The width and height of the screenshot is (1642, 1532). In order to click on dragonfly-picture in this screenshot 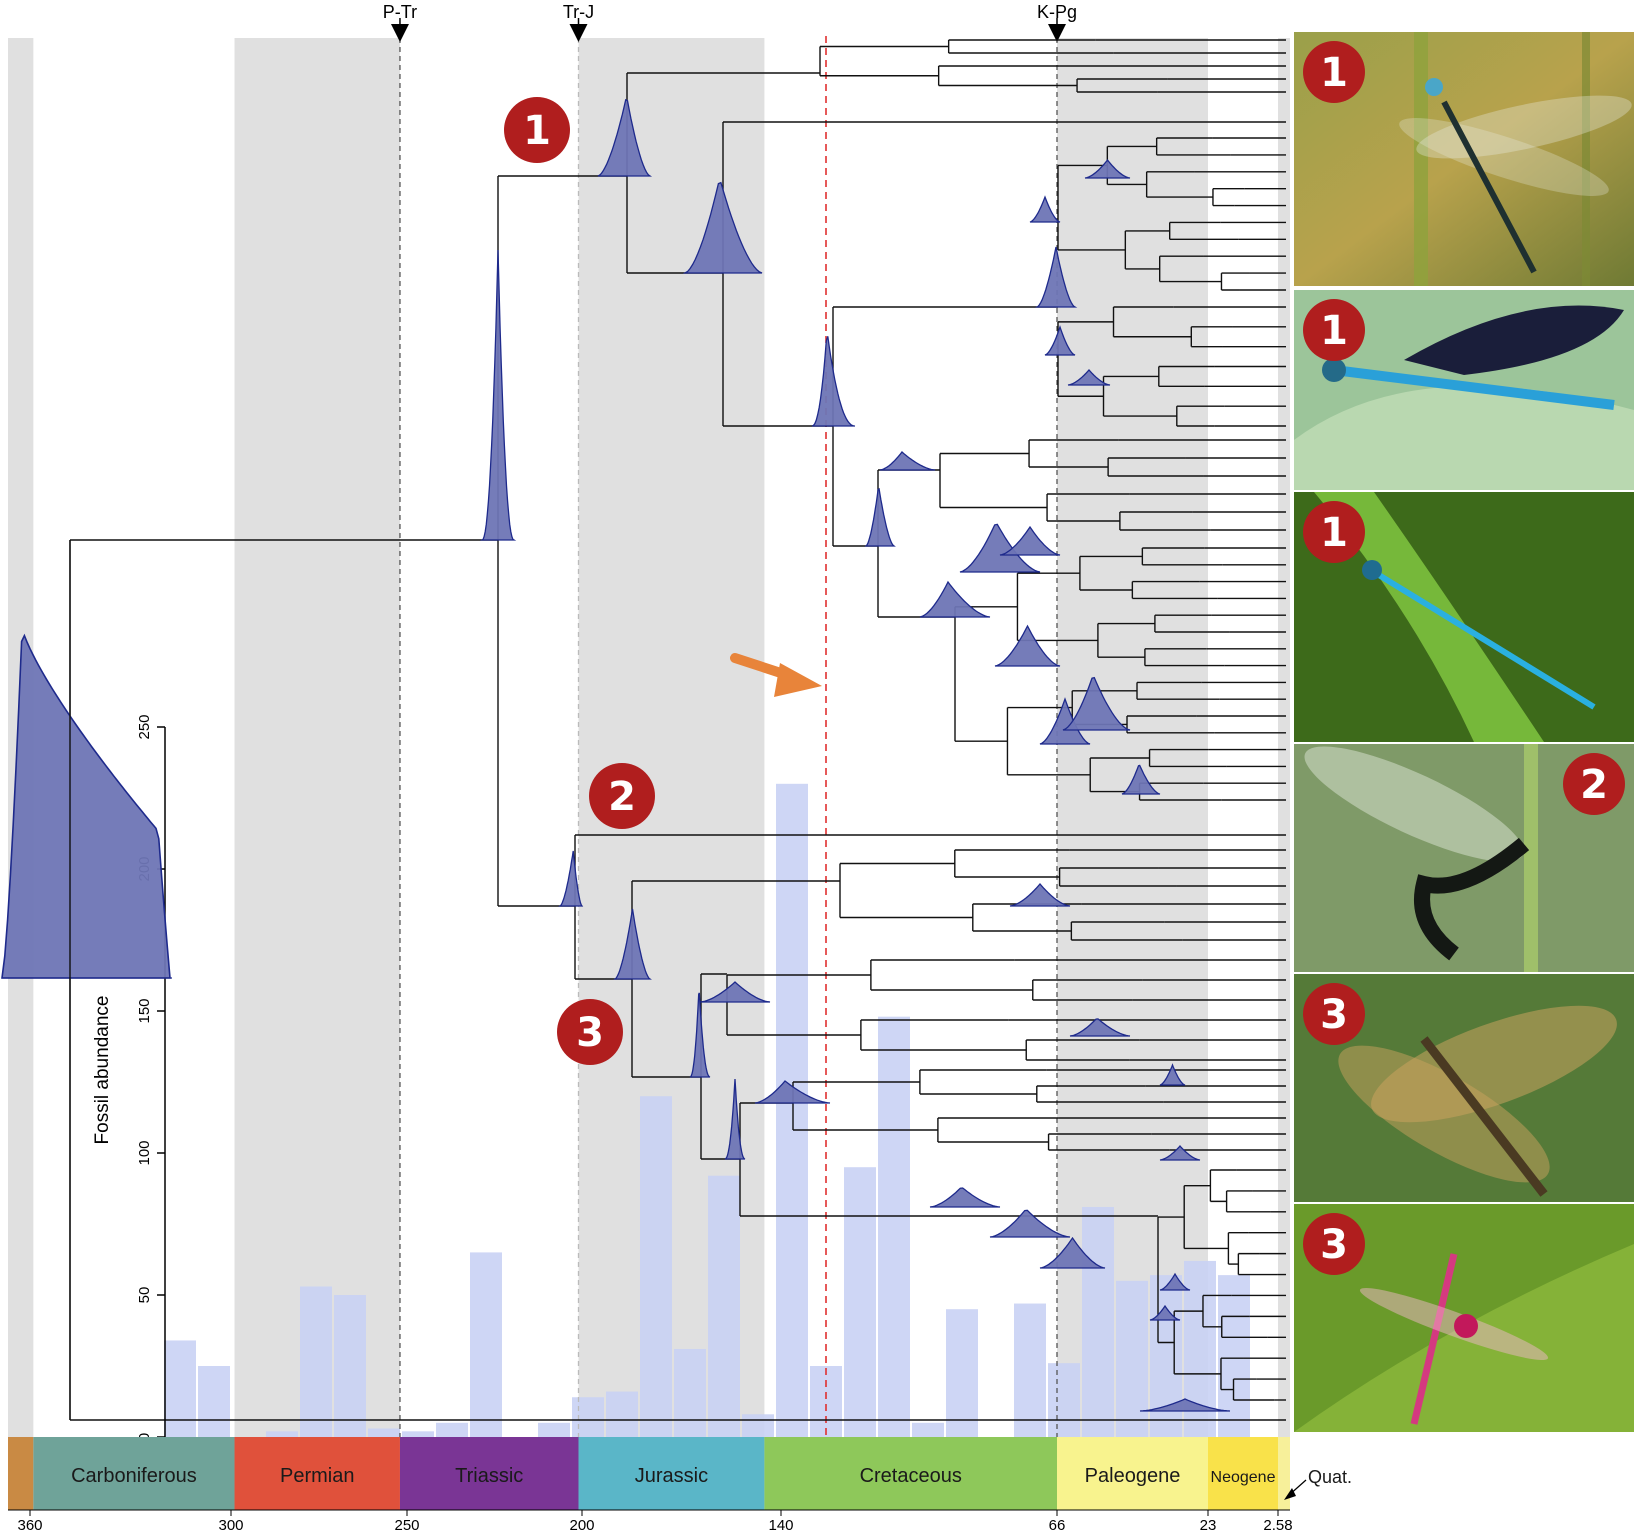, I will do `click(1464, 1088)`.